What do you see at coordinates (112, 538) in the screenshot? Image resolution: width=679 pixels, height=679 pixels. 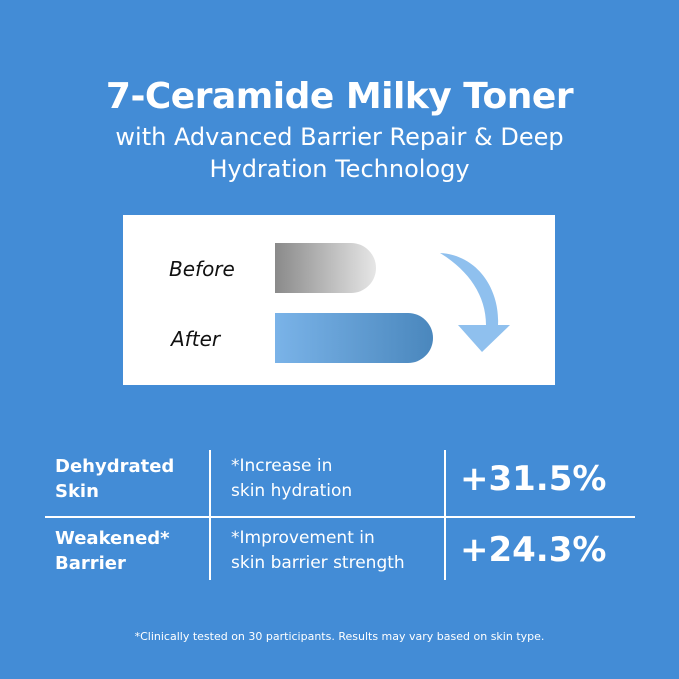 I see `category-line: Weakened*` at bounding box center [112, 538].